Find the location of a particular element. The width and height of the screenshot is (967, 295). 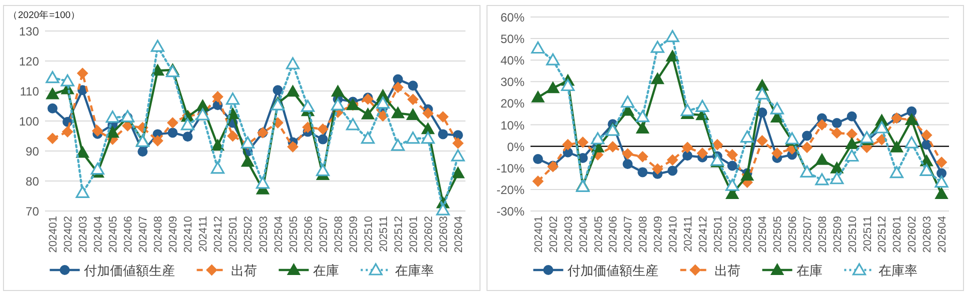

y-tick-label: 30% is located at coordinates (512, 82).